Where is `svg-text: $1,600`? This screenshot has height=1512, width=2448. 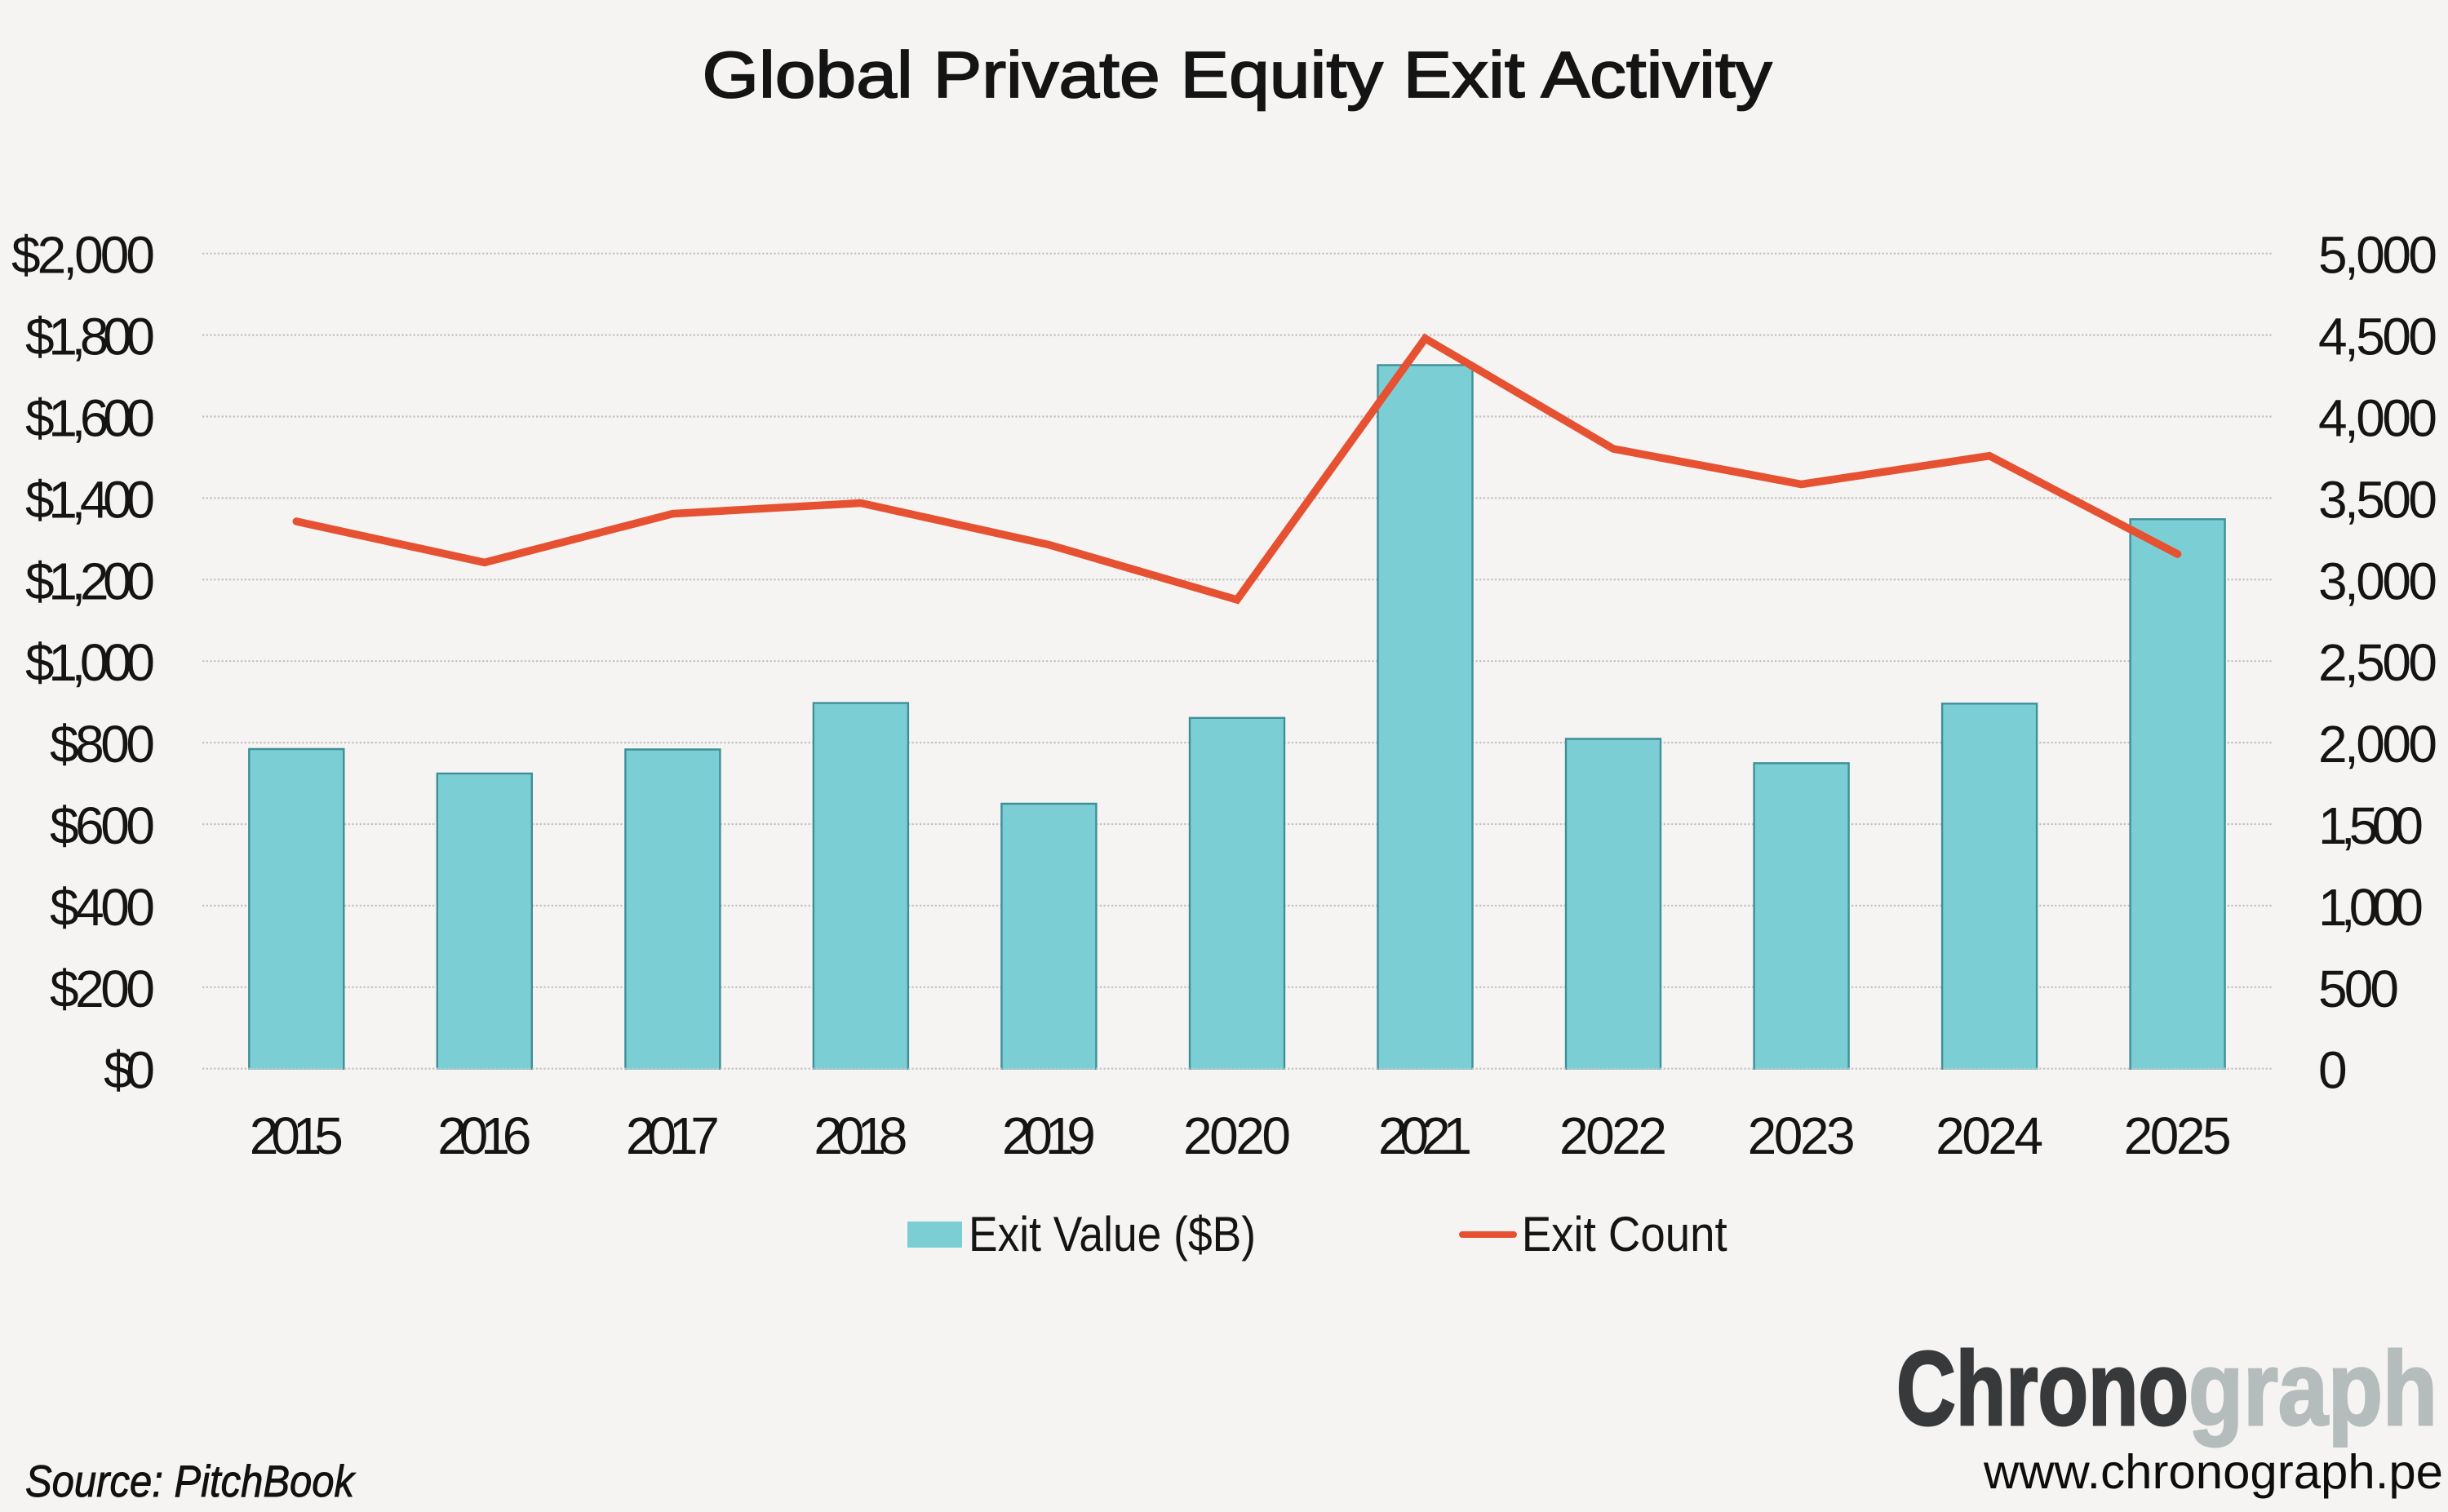 svg-text: $1,600 is located at coordinates (90, 418).